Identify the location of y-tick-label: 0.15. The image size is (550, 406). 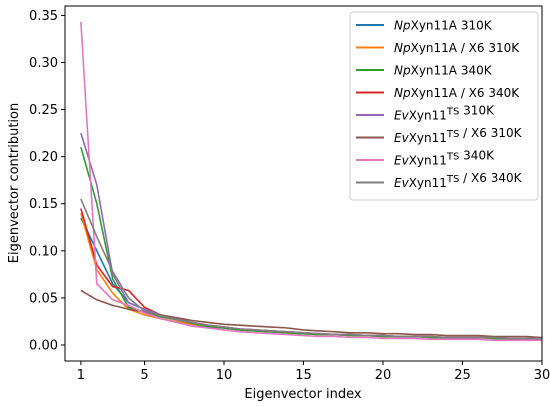
(43, 204).